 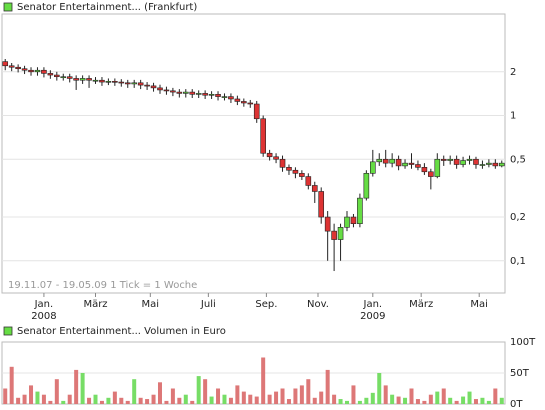 I want to click on y-tick-label: 0T, so click(x=516, y=404).